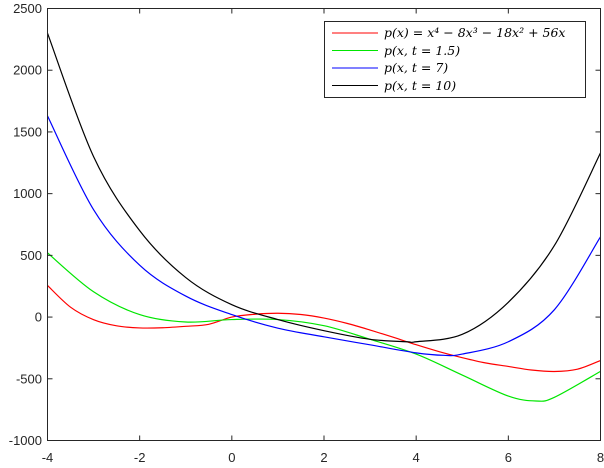  What do you see at coordinates (600, 457) in the screenshot?
I see `x-tick-label: 8` at bounding box center [600, 457].